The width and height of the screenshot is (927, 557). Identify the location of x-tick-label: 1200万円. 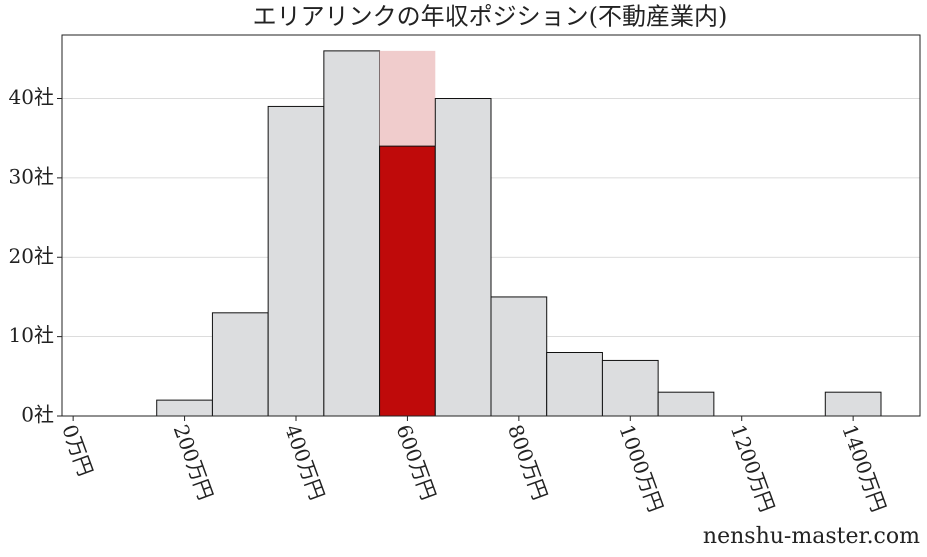
(753, 468).